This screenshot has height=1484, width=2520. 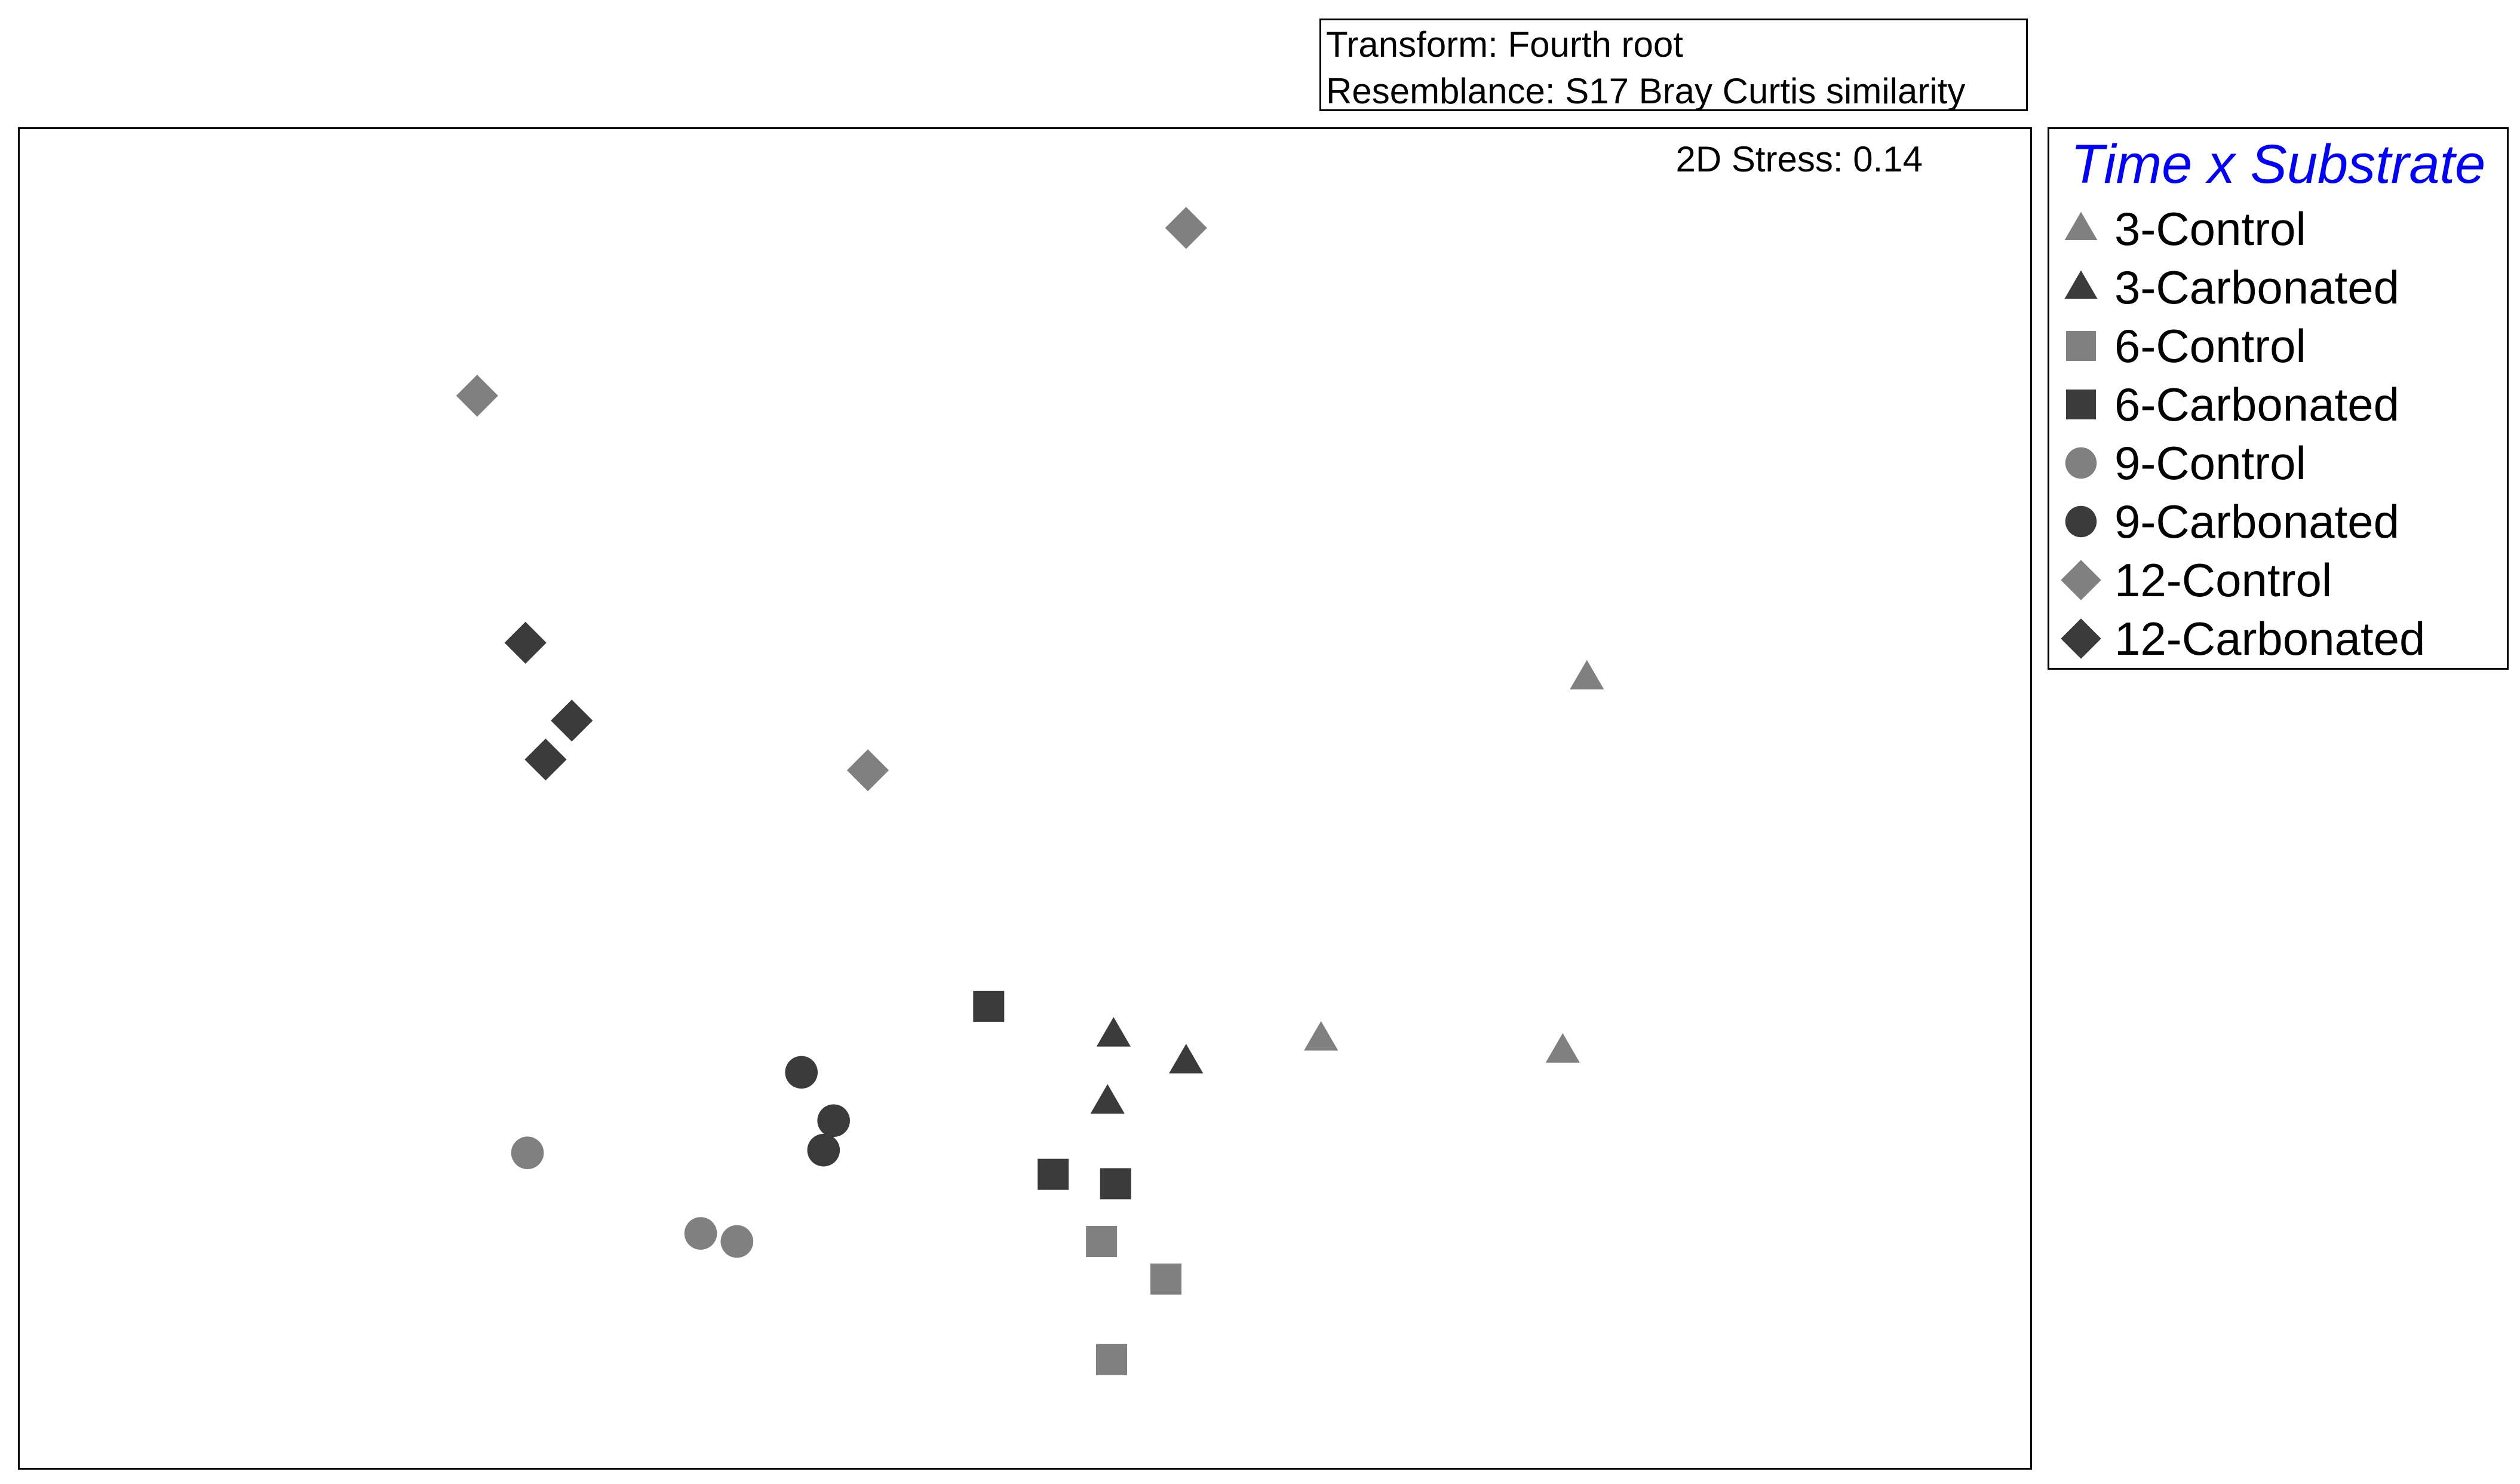 What do you see at coordinates (2278, 164) in the screenshot?
I see `legend-title: Time x Substrate` at bounding box center [2278, 164].